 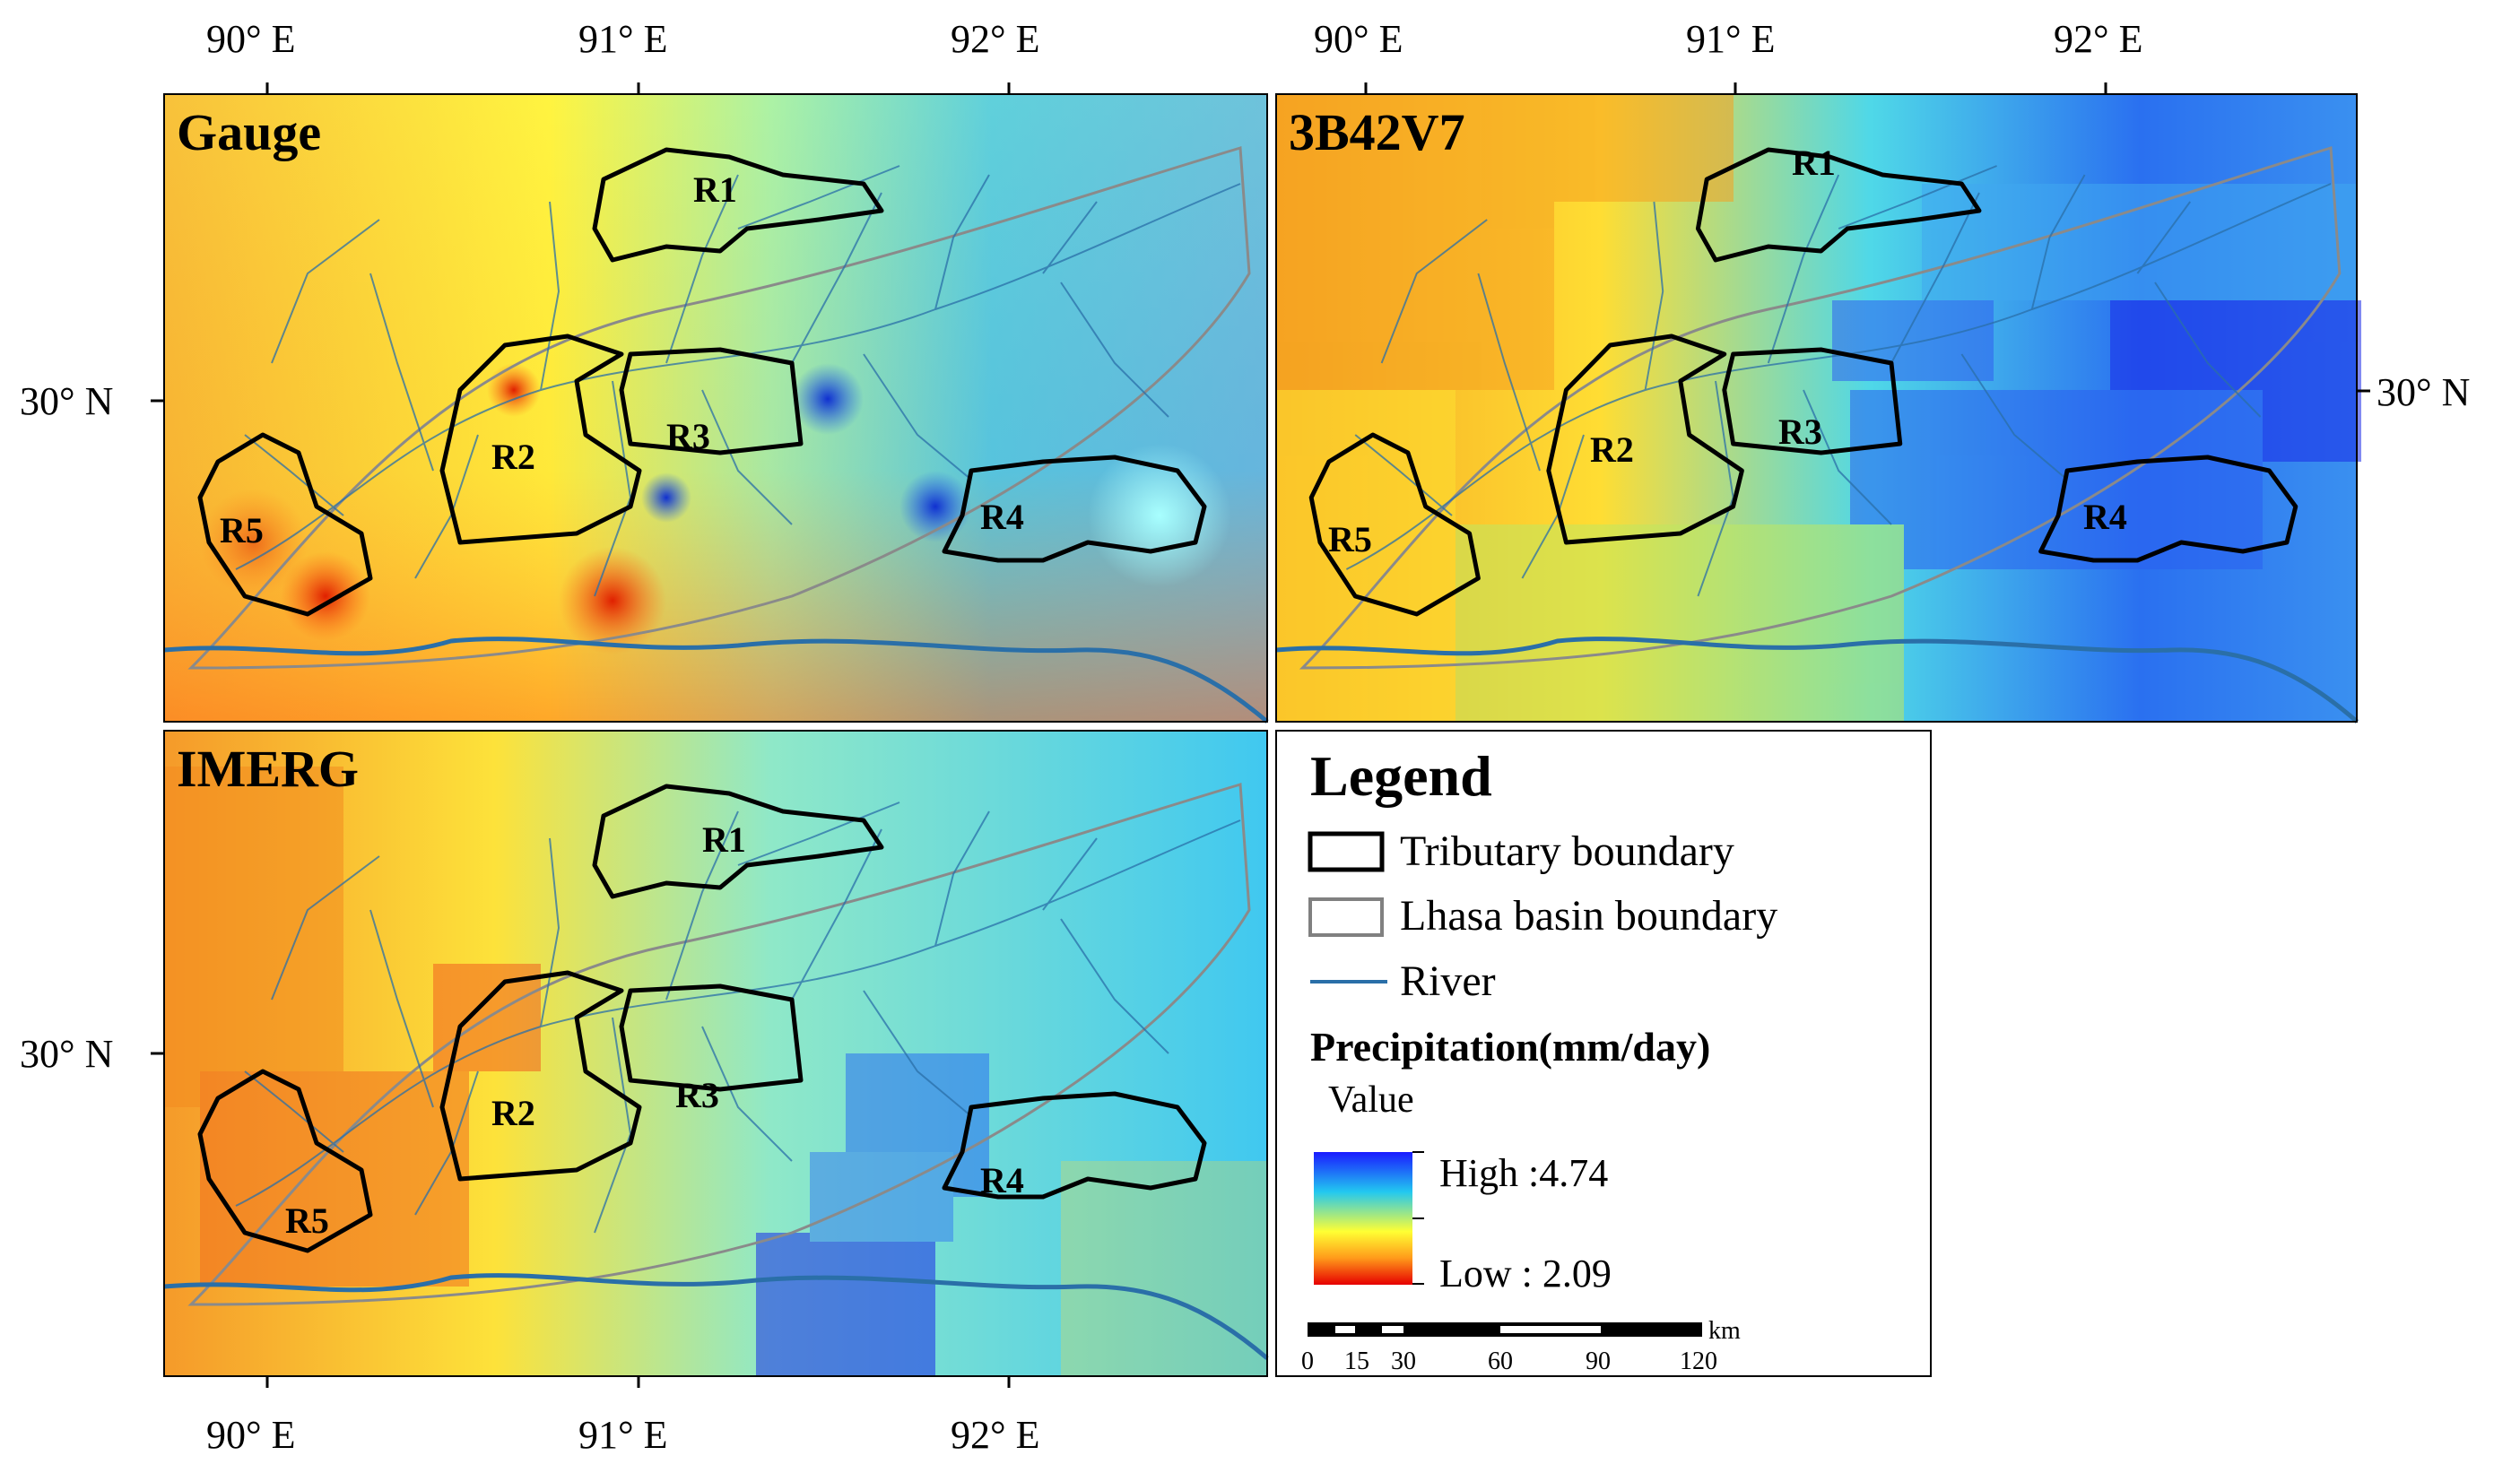 I want to click on lat-label-imerg: 30° N, so click(x=66, y=1054).